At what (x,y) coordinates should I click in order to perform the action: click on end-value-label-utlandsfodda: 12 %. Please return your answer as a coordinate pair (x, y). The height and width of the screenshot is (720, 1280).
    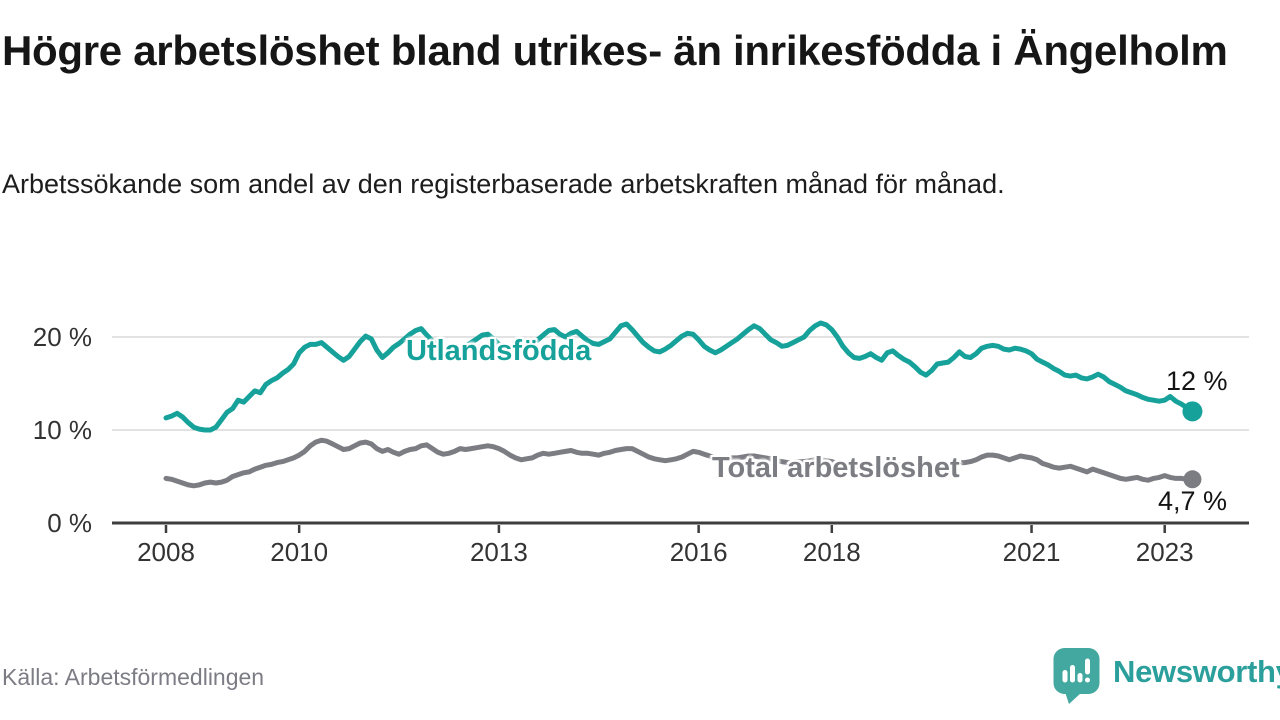
    Looking at the image, I should click on (1197, 381).